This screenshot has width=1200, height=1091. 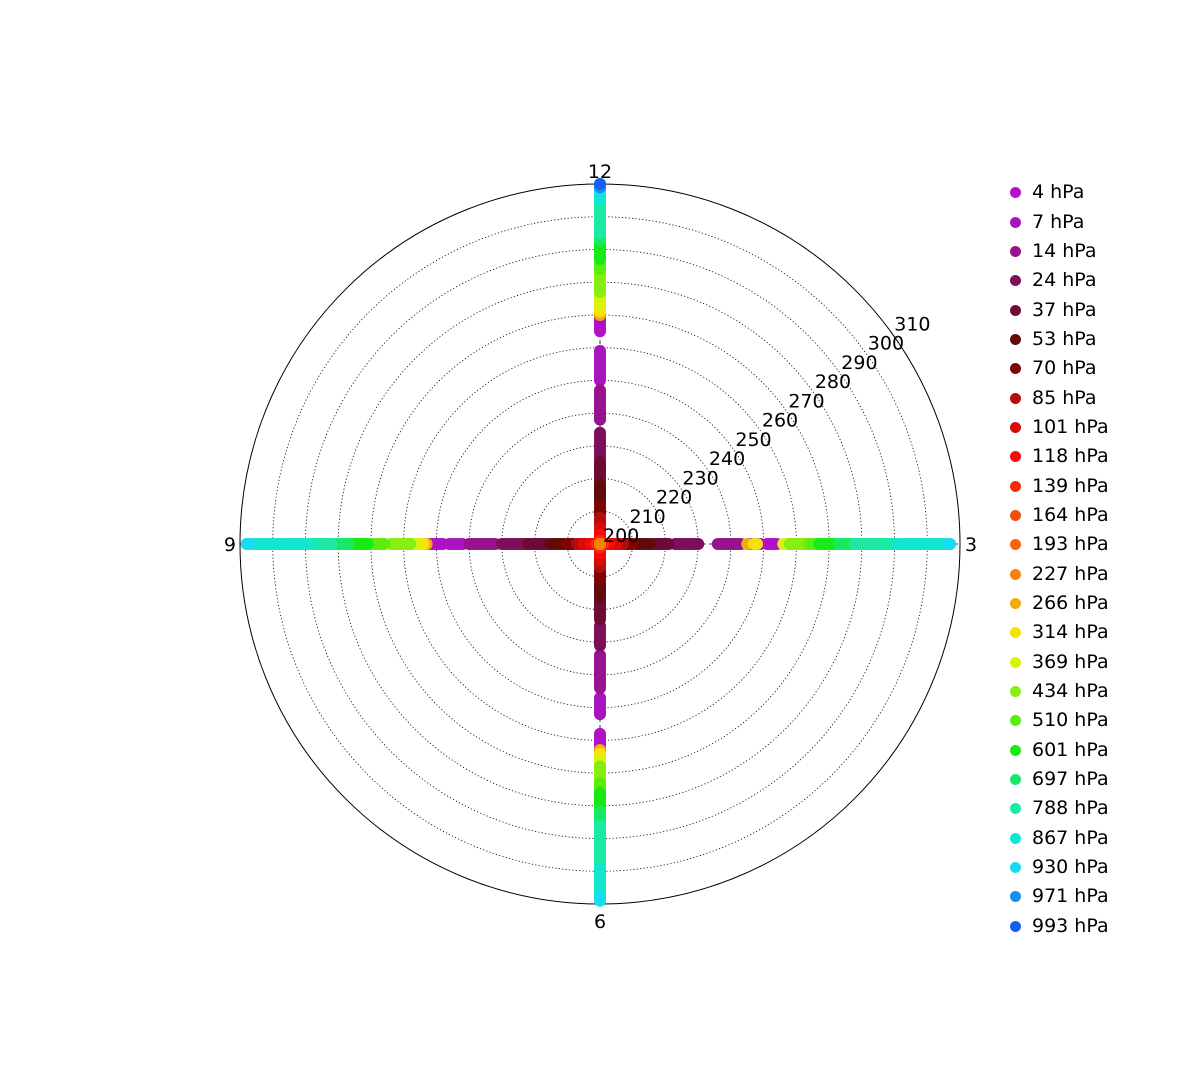 I want to click on legend-entry: 601 hPa, so click(x=1059, y=750).